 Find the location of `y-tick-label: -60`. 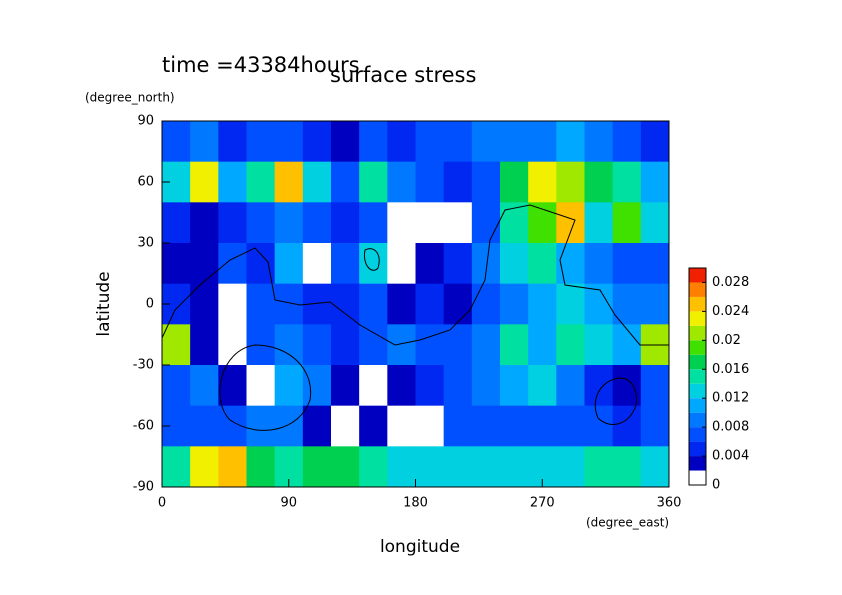

y-tick-label: -60 is located at coordinates (143, 426).